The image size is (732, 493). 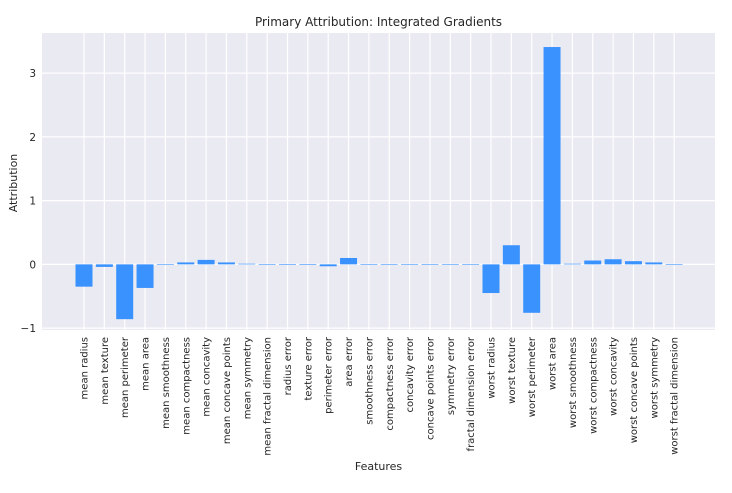 I want to click on bar-concave-points-error, so click(x=430, y=264).